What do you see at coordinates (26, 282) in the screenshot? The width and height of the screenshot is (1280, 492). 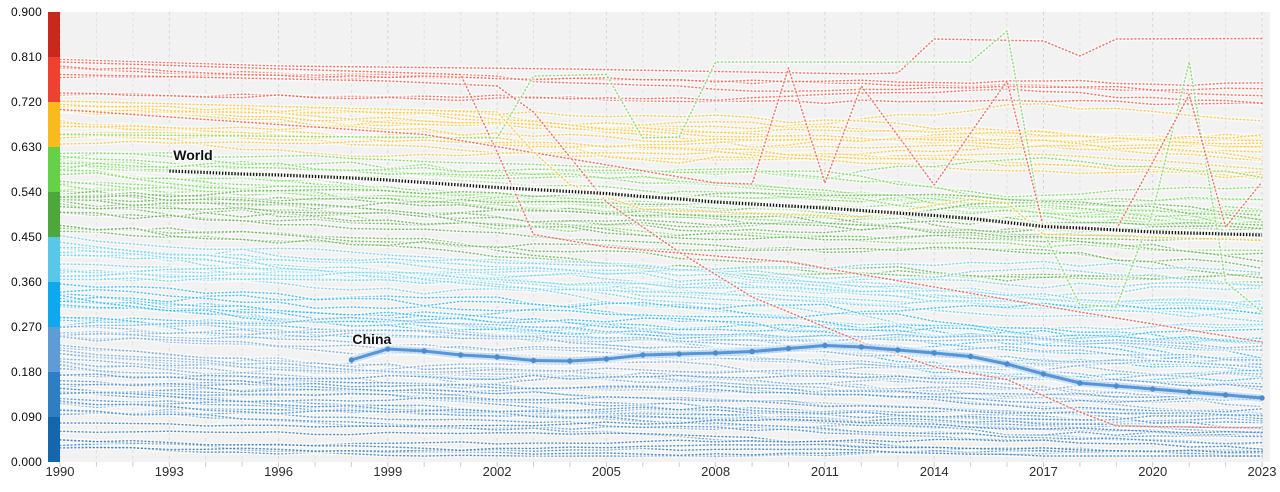 I see `y-tick-label: 0.360` at bounding box center [26, 282].